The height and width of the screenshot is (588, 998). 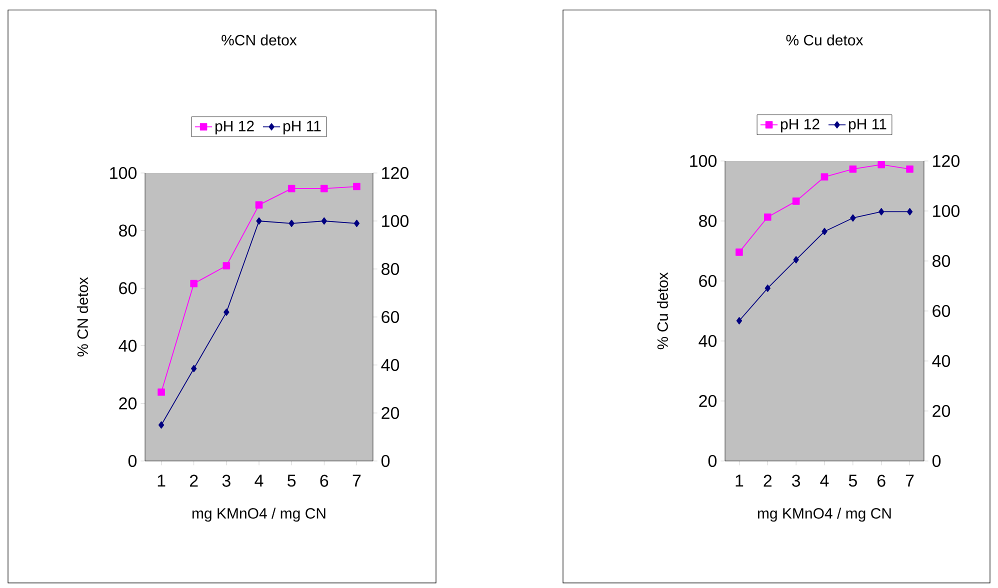 What do you see at coordinates (82, 316) in the screenshot?
I see `y-axis-title: % CN detox` at bounding box center [82, 316].